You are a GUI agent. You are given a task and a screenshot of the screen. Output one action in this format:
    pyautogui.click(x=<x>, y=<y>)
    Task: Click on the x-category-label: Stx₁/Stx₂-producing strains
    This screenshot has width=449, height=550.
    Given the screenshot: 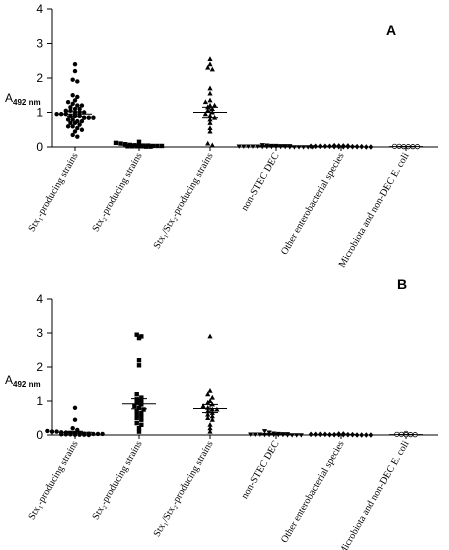 What is the action you would take?
    pyautogui.click(x=184, y=489)
    